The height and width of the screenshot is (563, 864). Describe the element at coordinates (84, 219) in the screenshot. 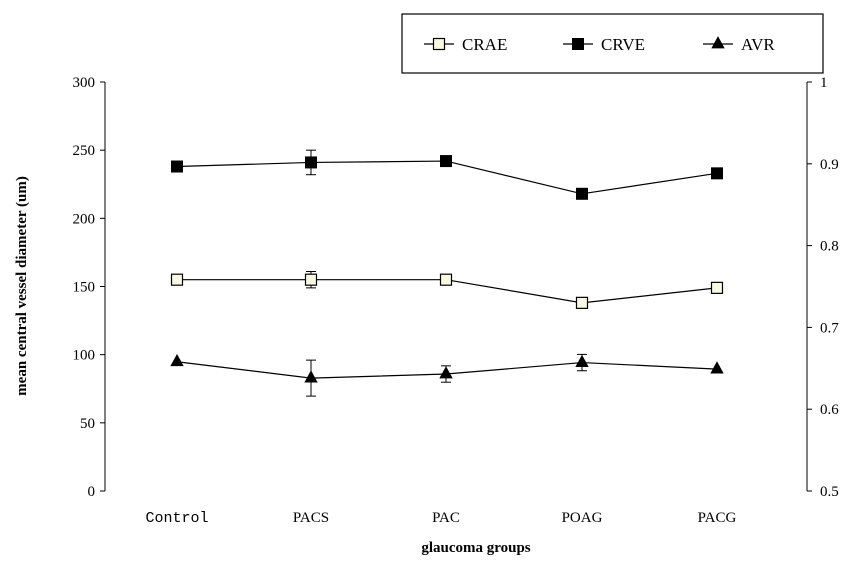

I see `left-y-tick-label: 200` at that location.